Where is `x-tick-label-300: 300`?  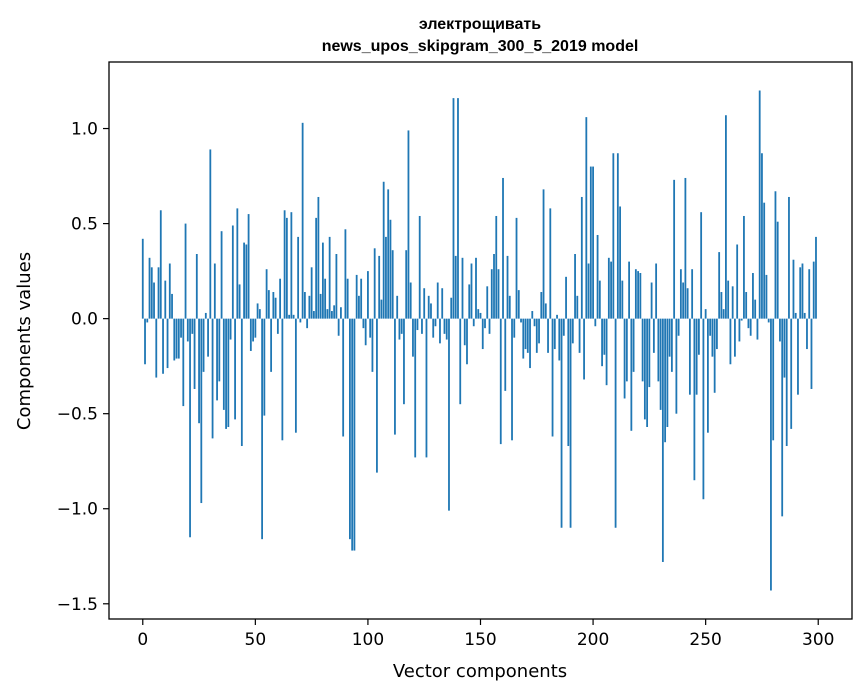 x-tick-label-300: 300 is located at coordinates (818, 640).